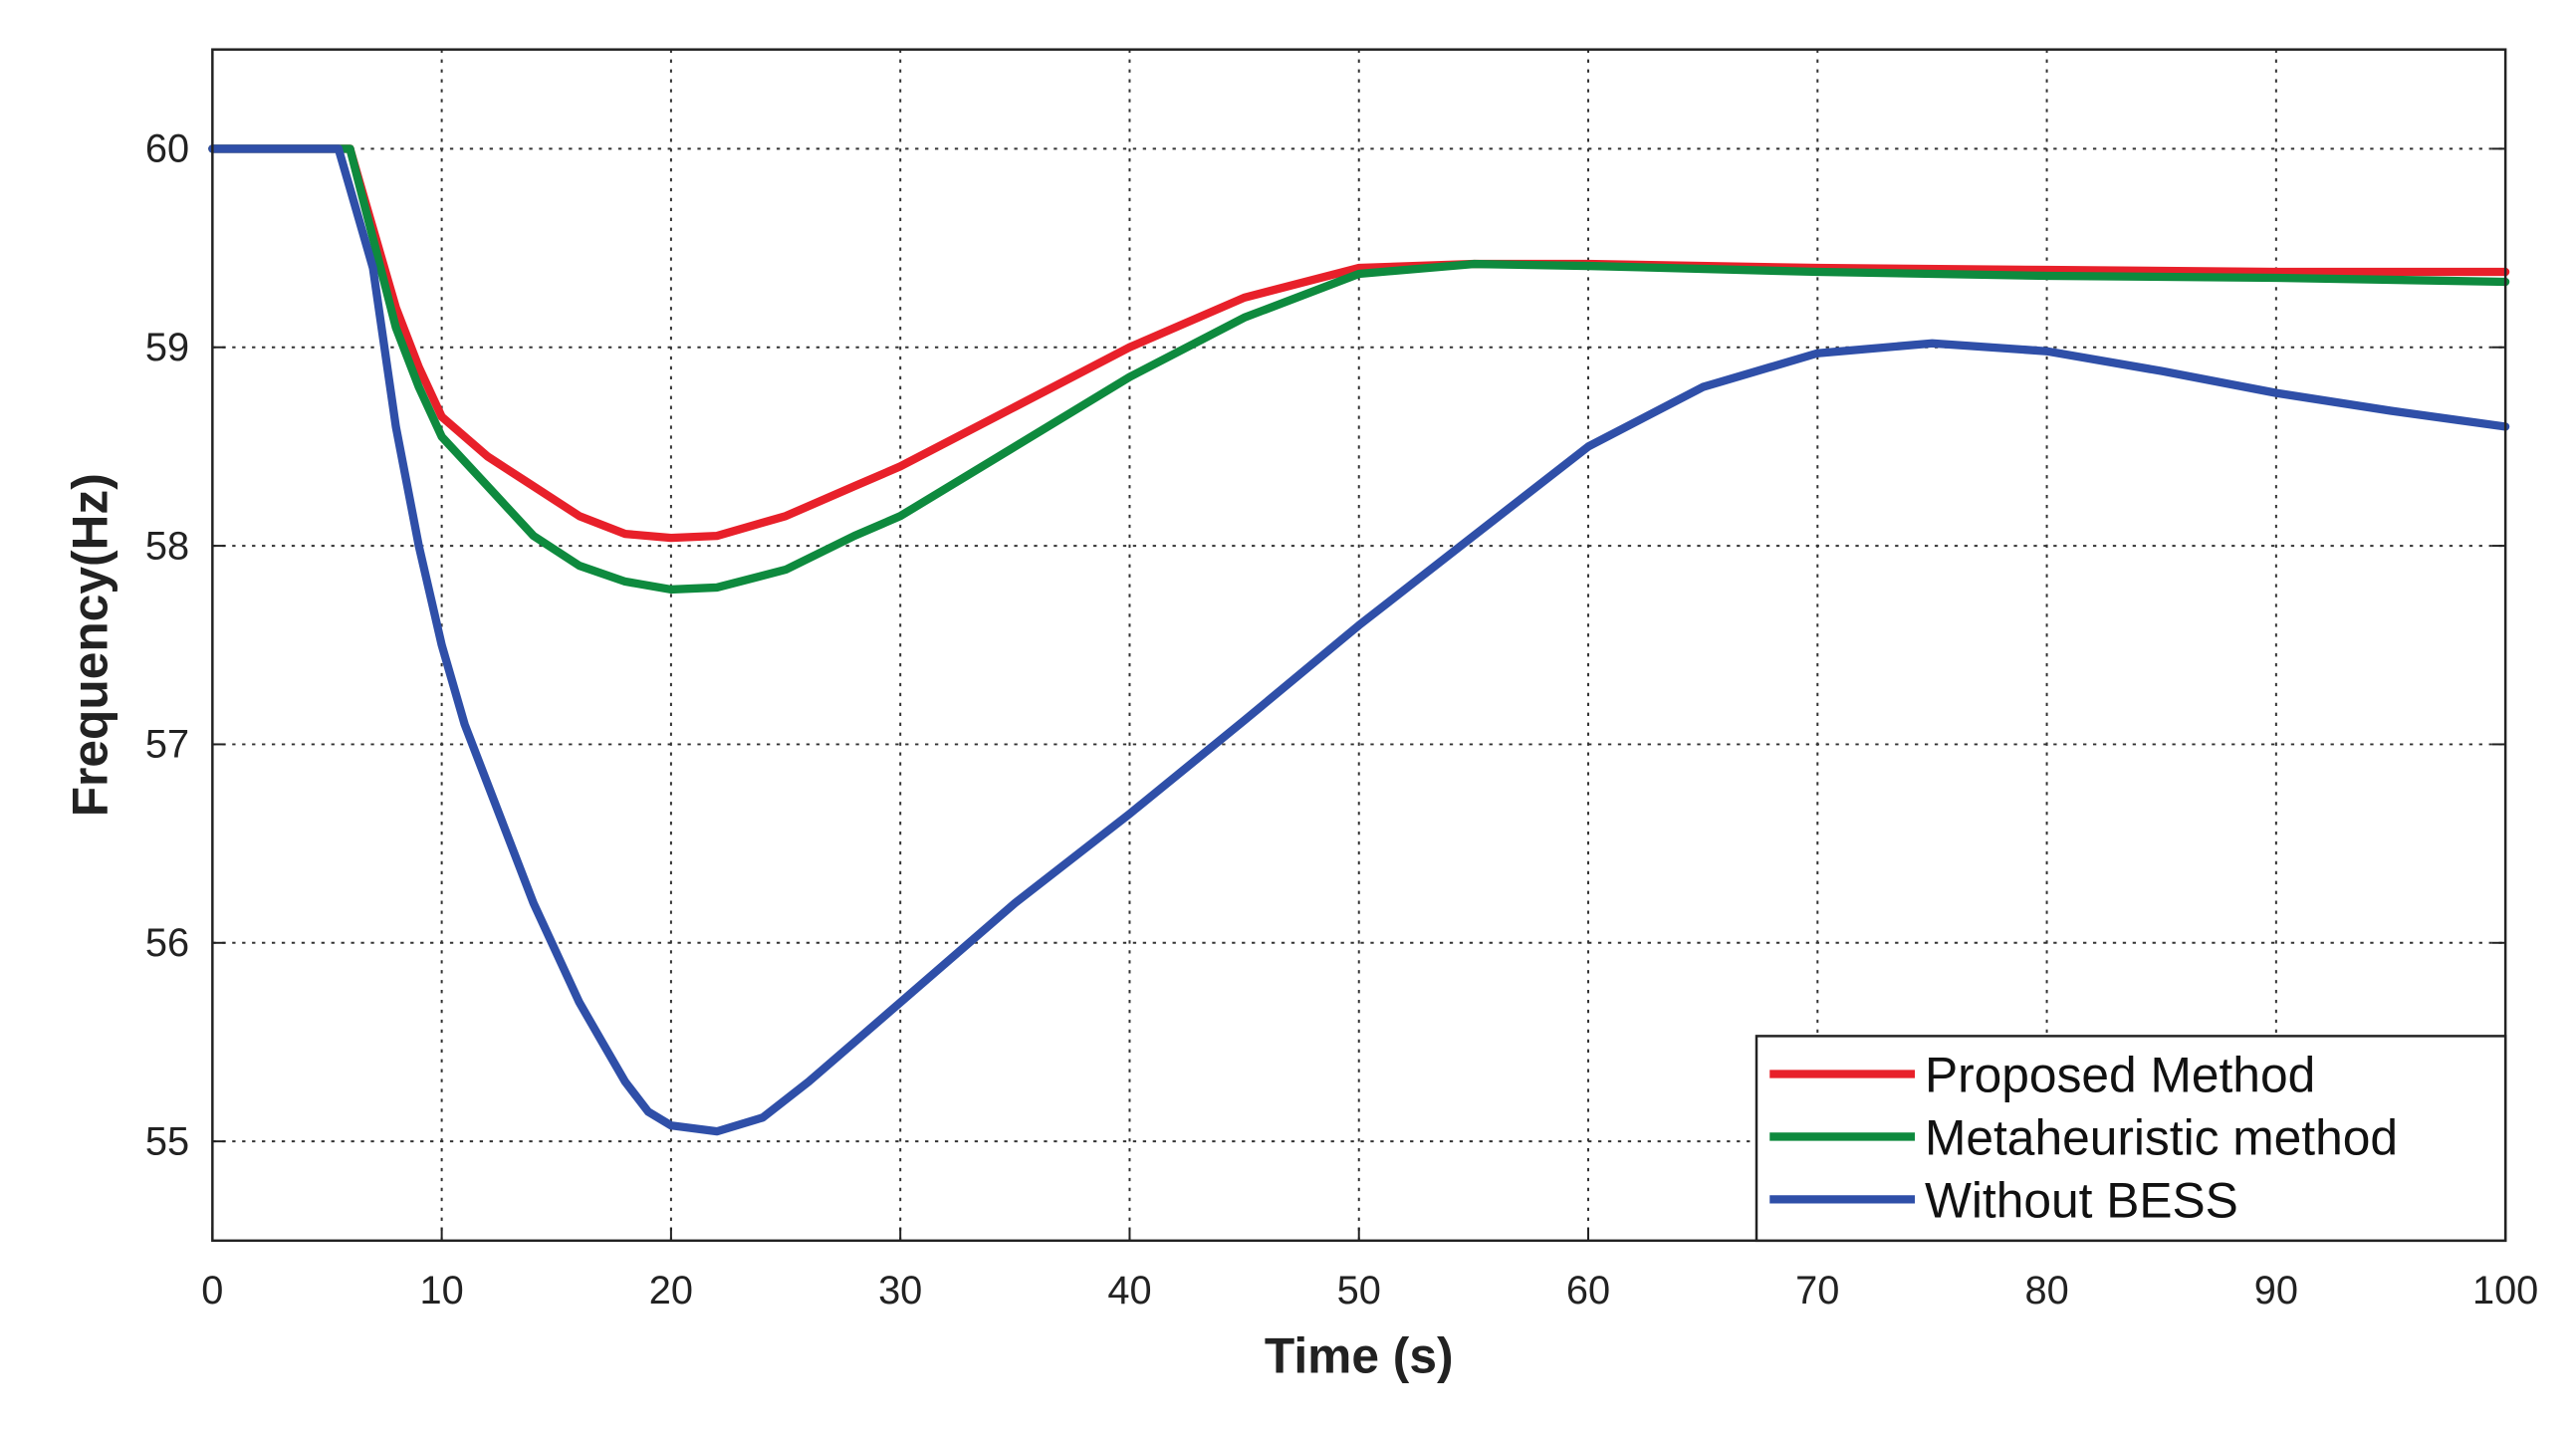 The width and height of the screenshot is (2576, 1432). Describe the element at coordinates (1817, 1291) in the screenshot. I see `x-tick-label: 70` at that location.